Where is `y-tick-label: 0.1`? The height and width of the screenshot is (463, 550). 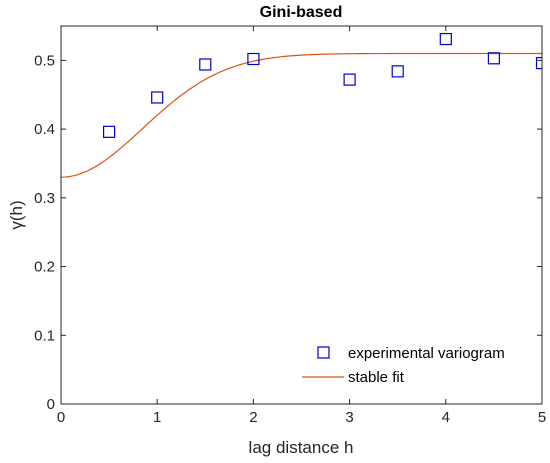 y-tick-label: 0.1 is located at coordinates (44, 335).